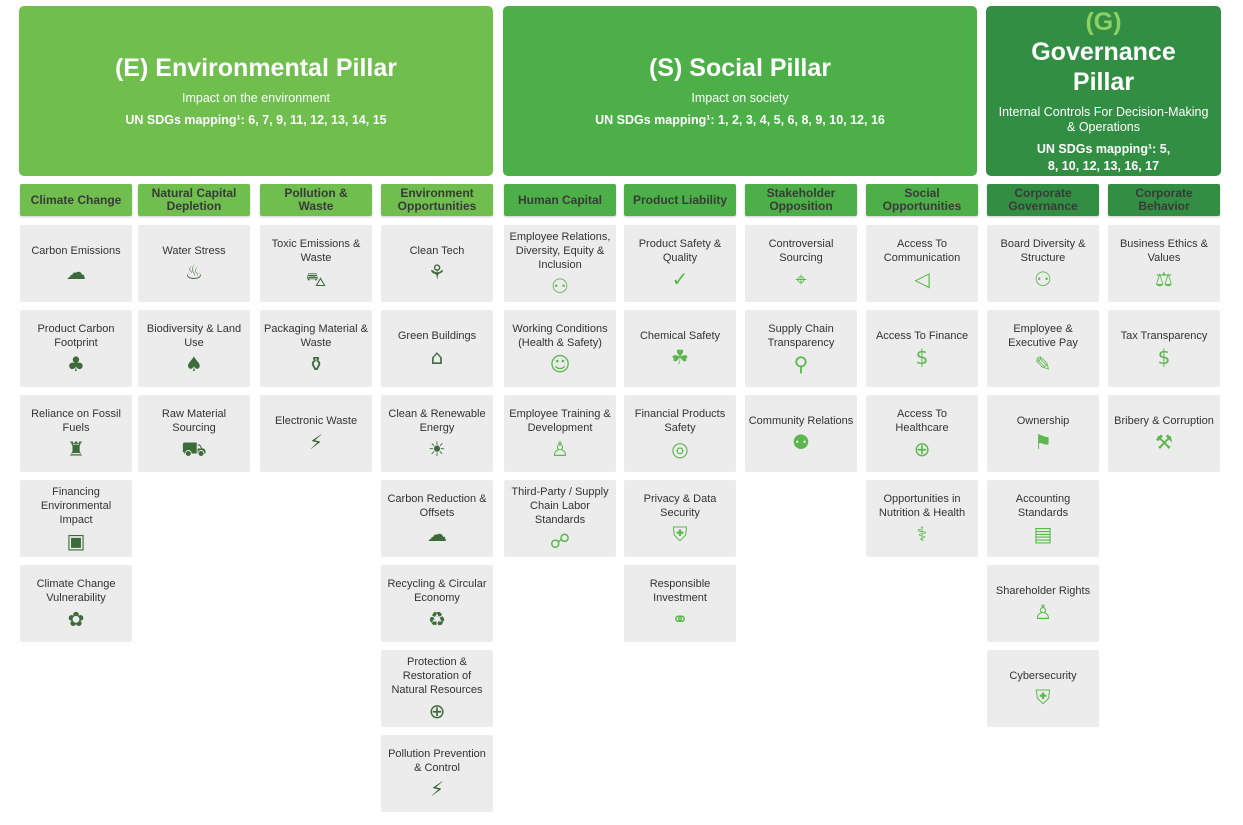 The width and height of the screenshot is (1243, 825). Describe the element at coordinates (560, 335) in the screenshot. I see `topic-label: Working Conditions (Health & Safety)` at that location.